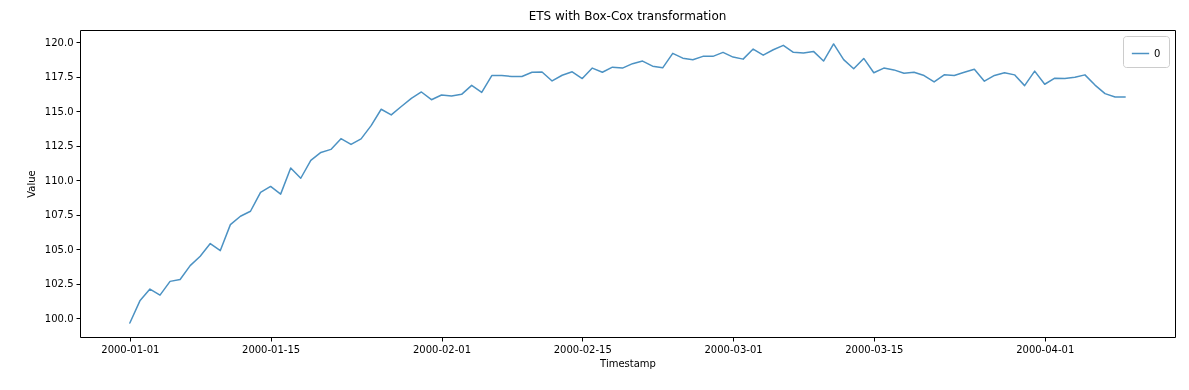 The height and width of the screenshot is (390, 1189). Describe the element at coordinates (31, 184) in the screenshot. I see `y-axis-title: Value` at that location.